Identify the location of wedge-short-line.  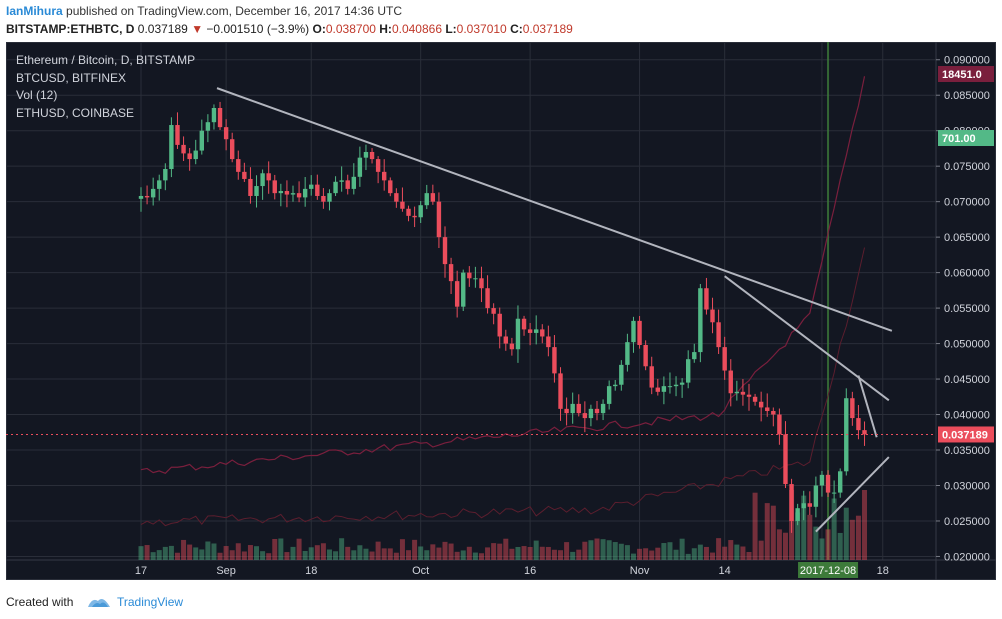
(867, 406).